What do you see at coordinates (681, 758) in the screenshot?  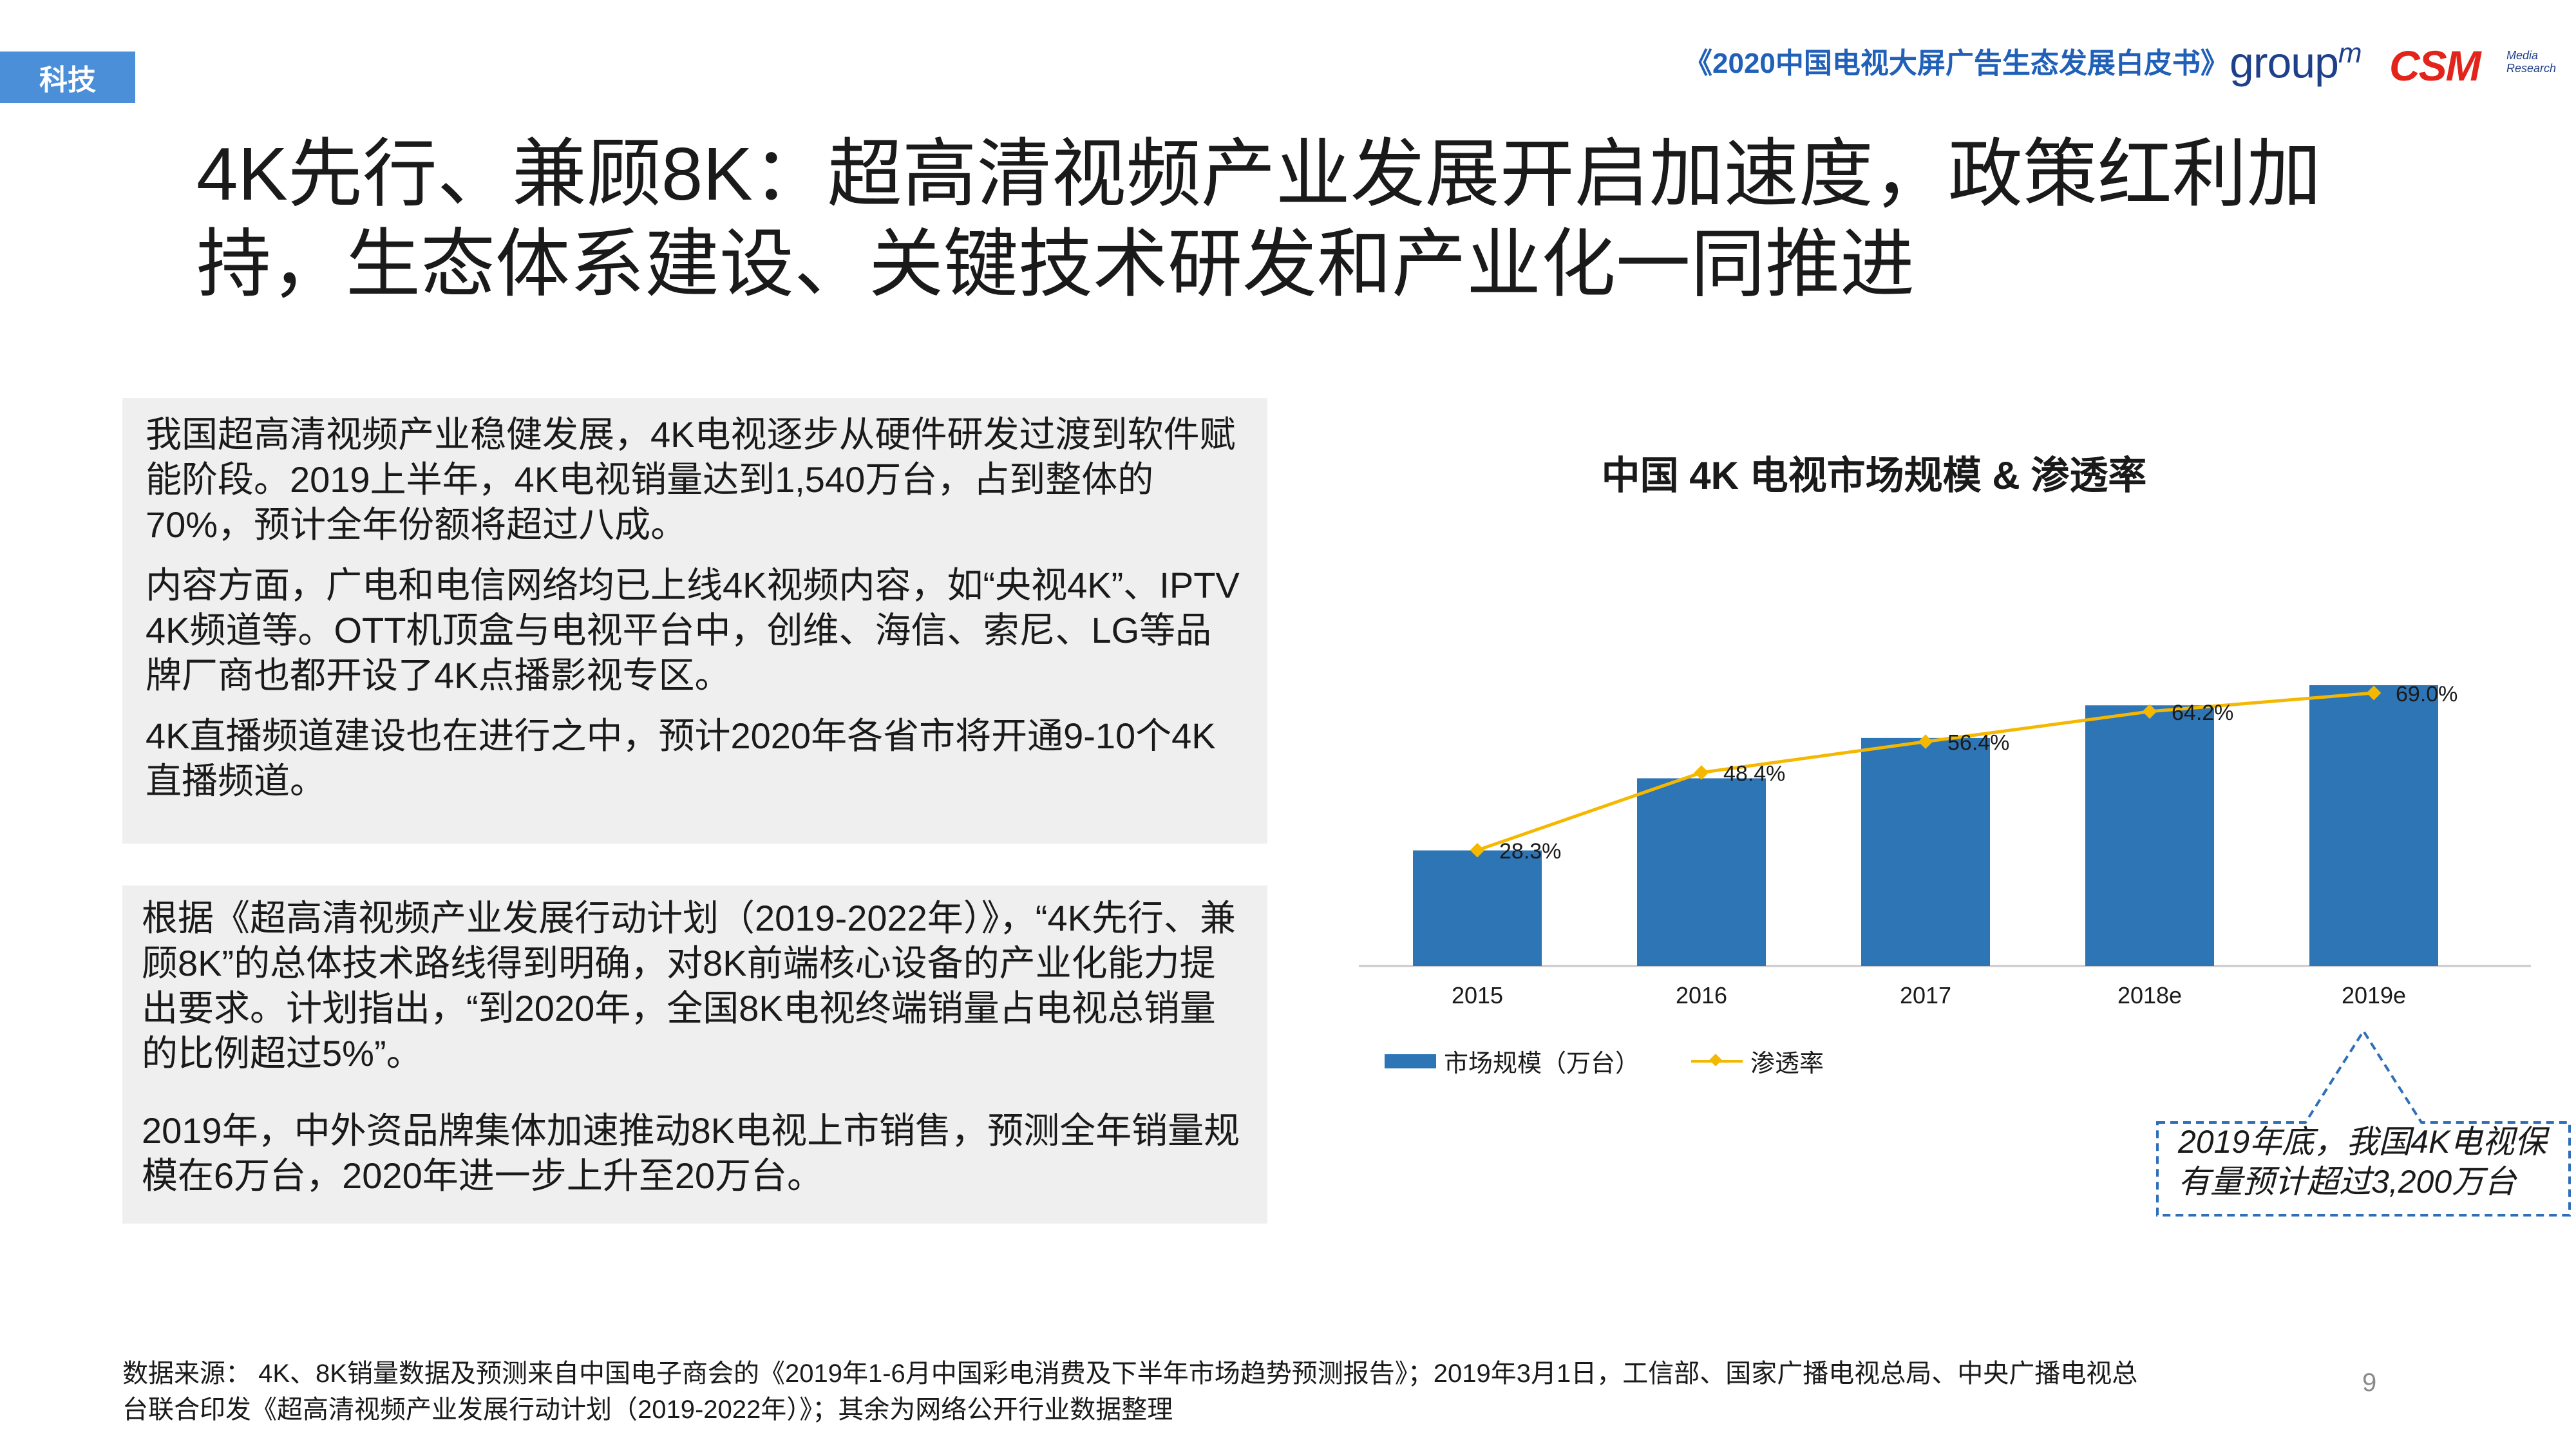 I see `summary-paragraph-3: 4K直播频道建设也在进行之中，预计2020年各省市将开通9-10个4K直播频道。` at bounding box center [681, 758].